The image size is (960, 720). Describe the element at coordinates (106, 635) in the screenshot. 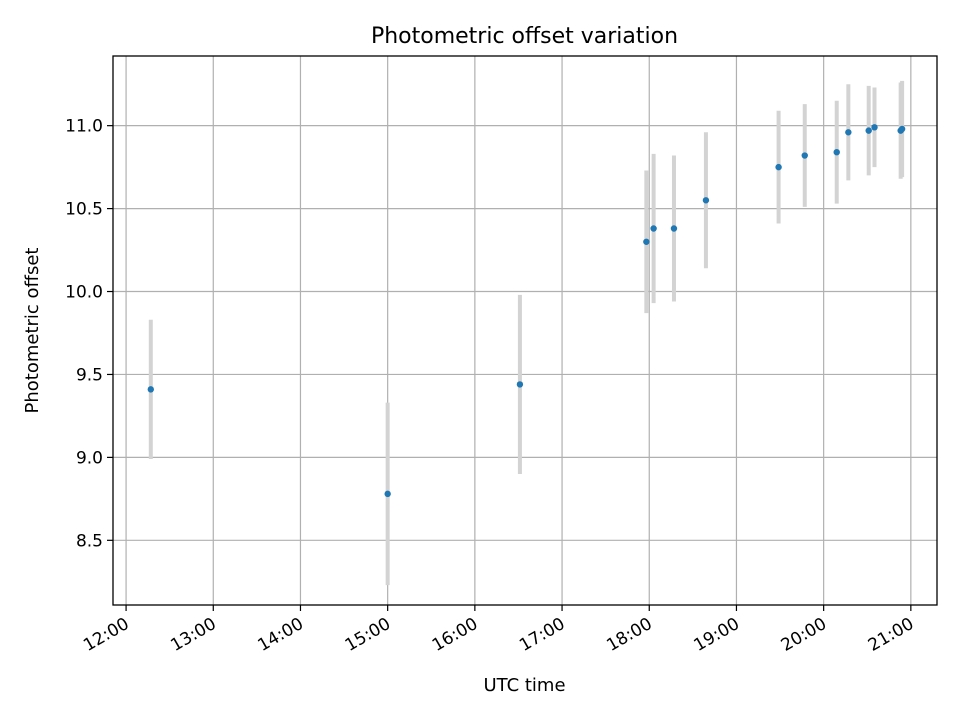

I see `x-tick-label: 12:00` at that location.